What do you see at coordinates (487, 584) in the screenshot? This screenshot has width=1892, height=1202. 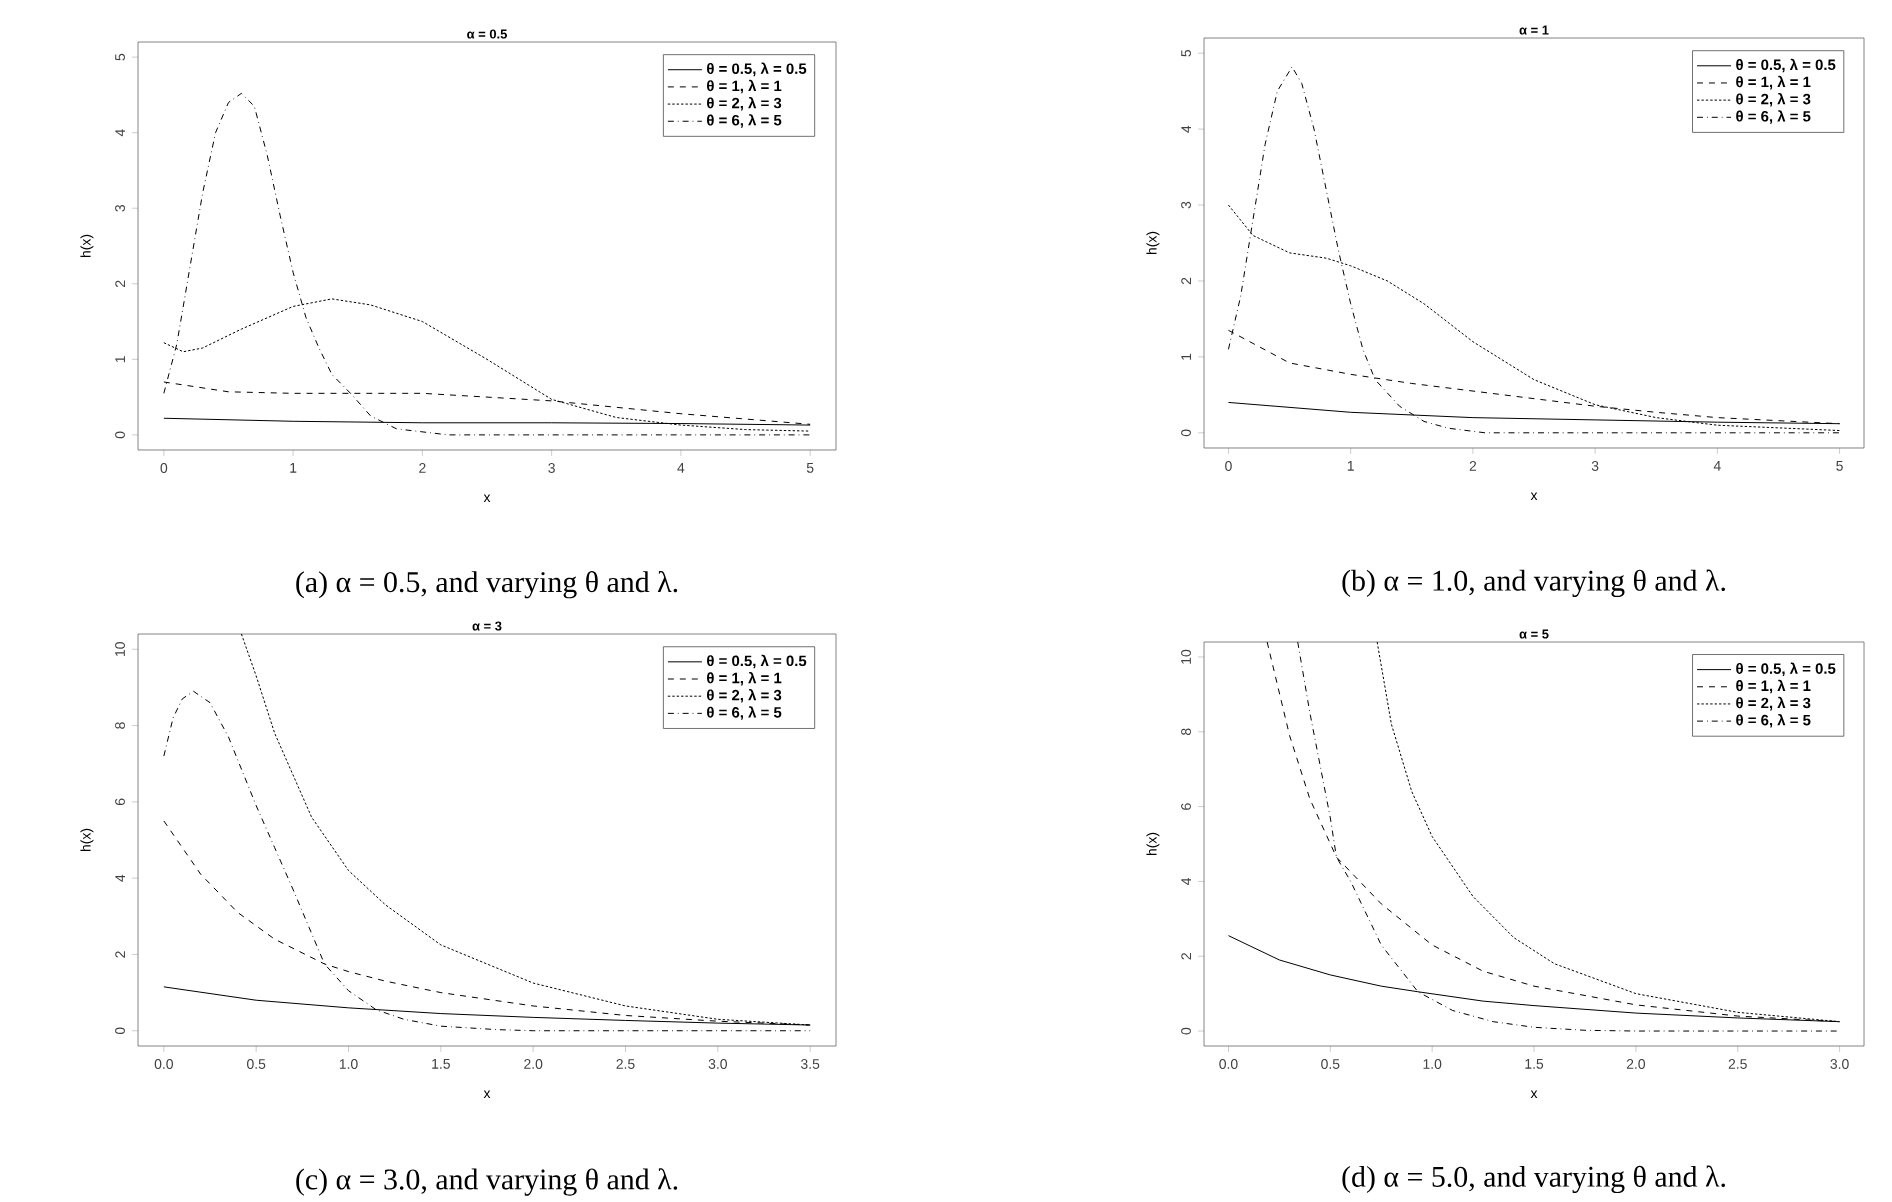 I see `text: (a) α = 0.5, and varying θ and λ.` at bounding box center [487, 584].